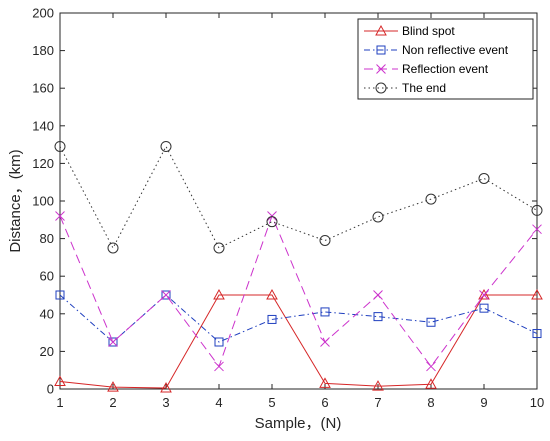 The image size is (550, 441). Describe the element at coordinates (377, 402) in the screenshot. I see `x-tick-label: 7` at that location.